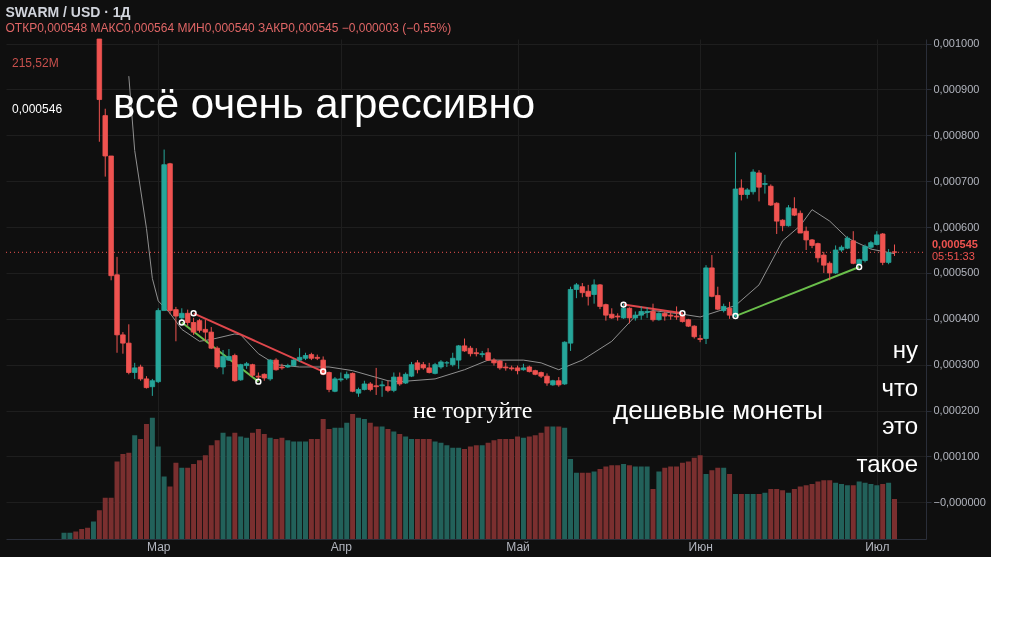  Describe the element at coordinates (341, 546) in the screenshot. I see `x-tick-label: Апр` at that location.